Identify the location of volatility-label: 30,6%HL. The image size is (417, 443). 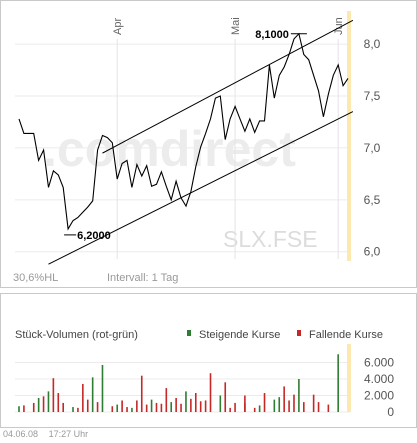
(35, 278).